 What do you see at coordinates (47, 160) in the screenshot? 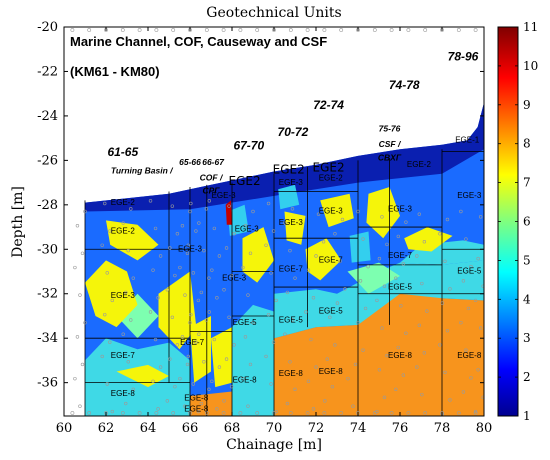
I see `y-tick-label: -26` at bounding box center [47, 160].